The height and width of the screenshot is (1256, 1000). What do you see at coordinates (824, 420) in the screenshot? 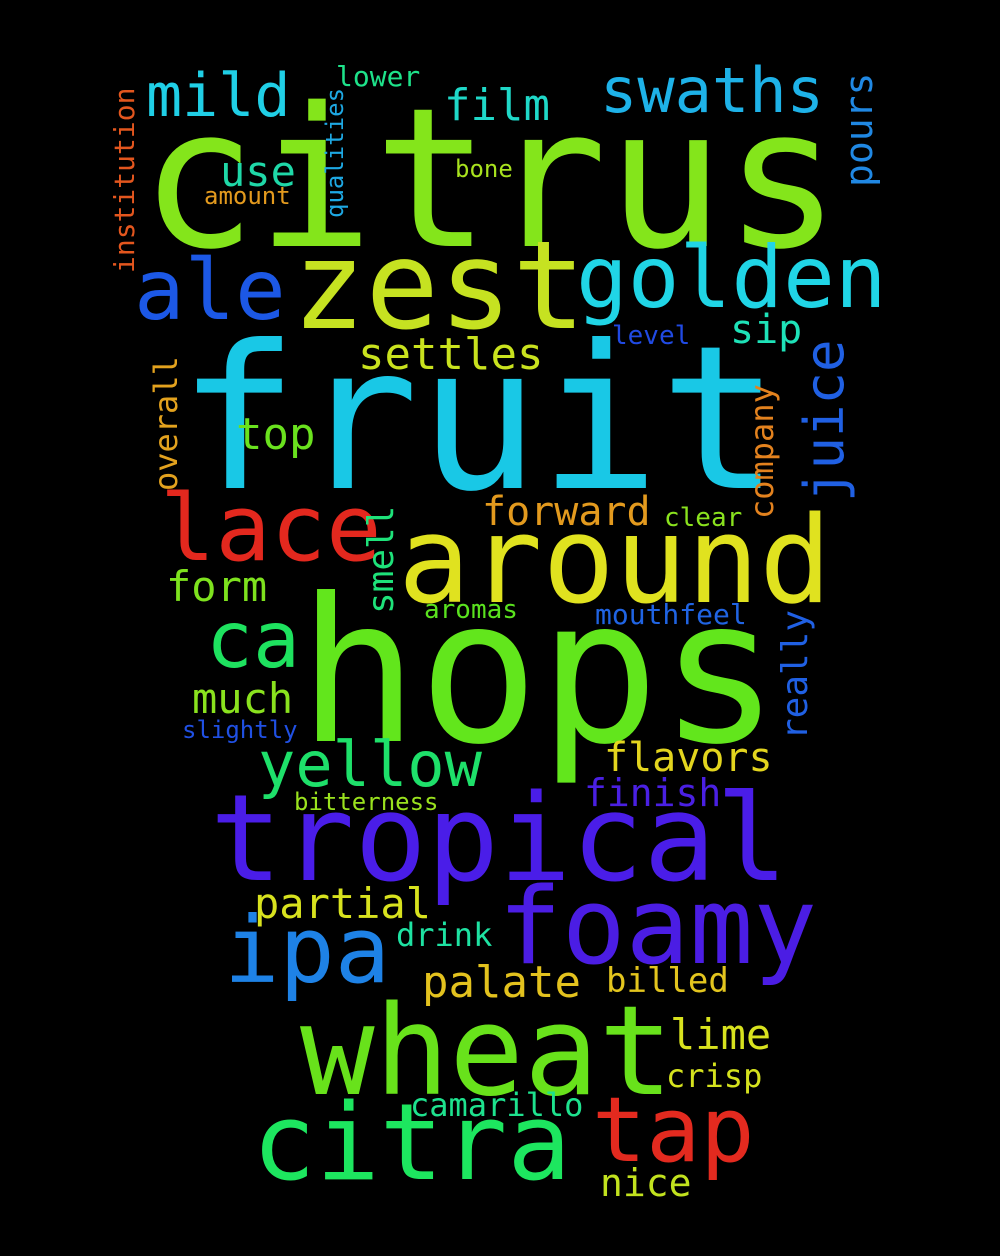
I see `word-juice: juice` at bounding box center [824, 420].